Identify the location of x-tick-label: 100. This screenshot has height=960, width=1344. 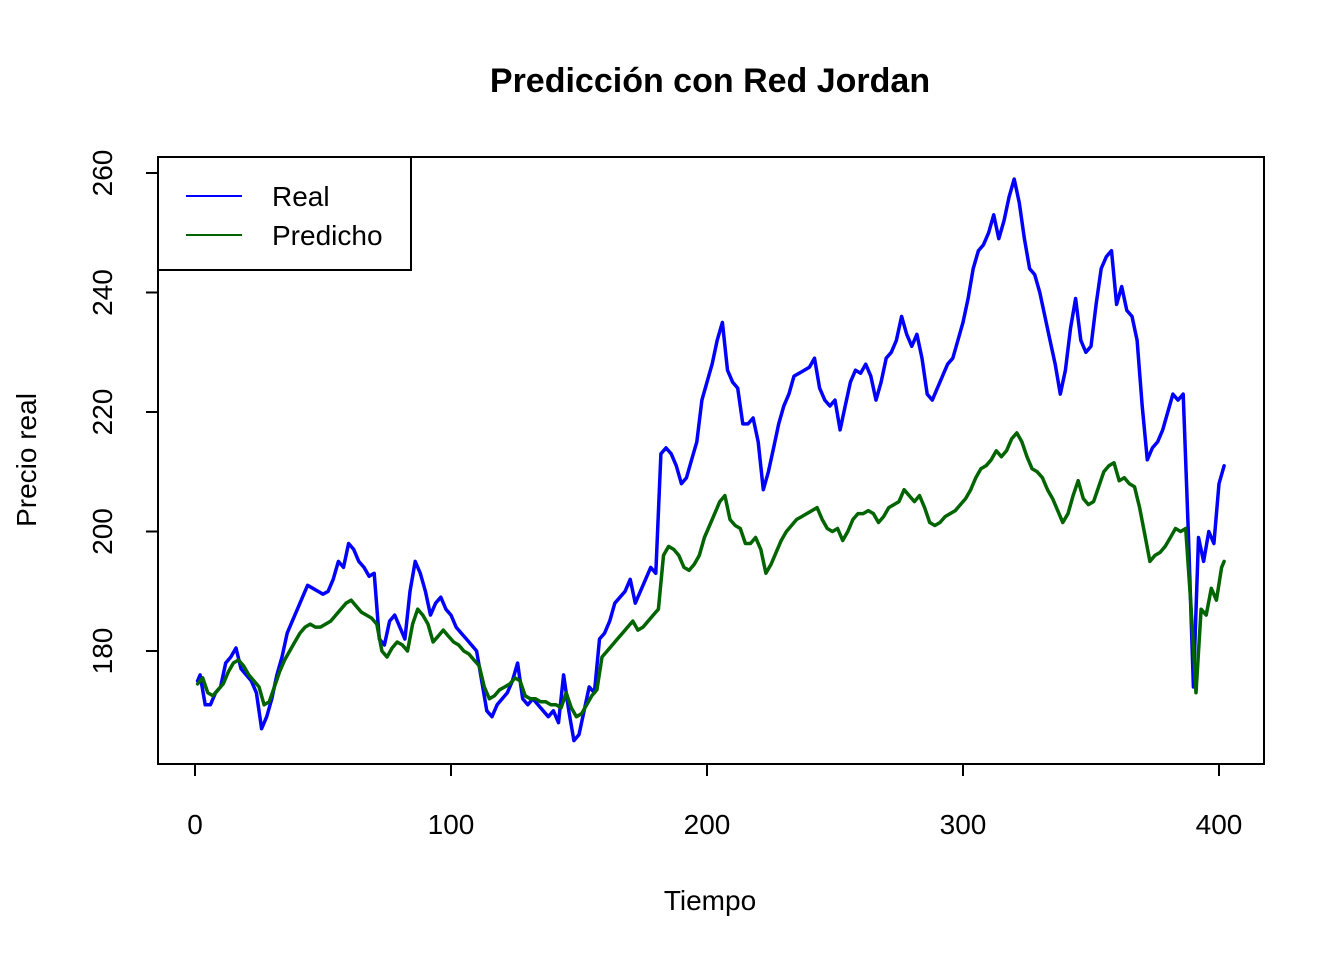
(451, 824).